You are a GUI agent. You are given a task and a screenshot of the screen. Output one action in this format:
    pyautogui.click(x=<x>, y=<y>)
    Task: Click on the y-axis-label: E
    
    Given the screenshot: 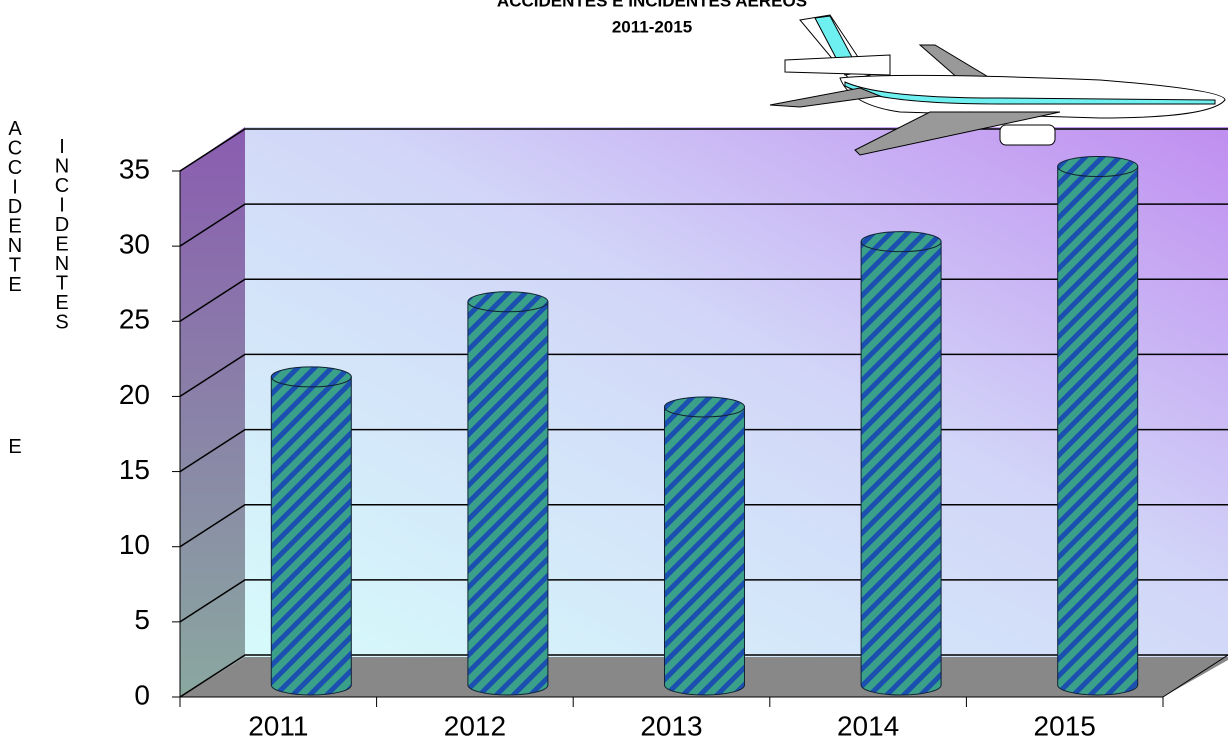 What is the action you would take?
    pyautogui.click(x=14, y=447)
    